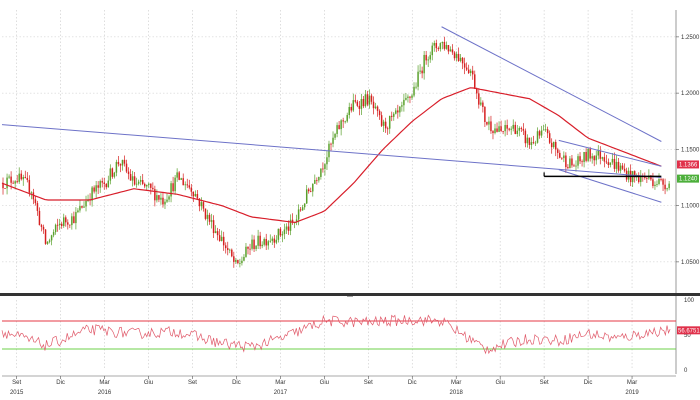 The width and height of the screenshot is (700, 400). I want to click on price-tick-label: 1.0500, so click(690, 263).